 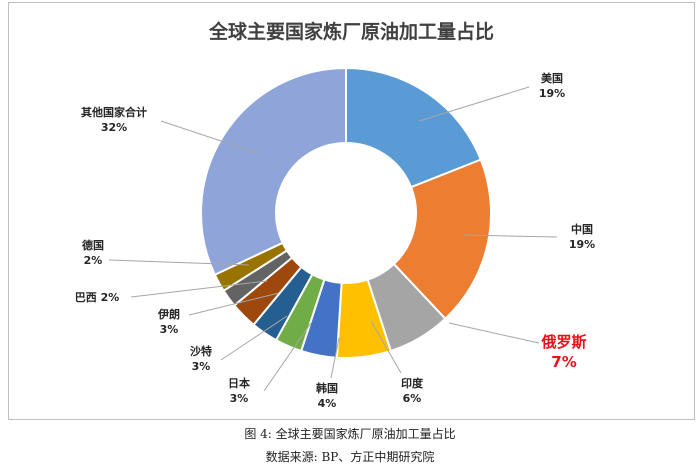 I want to click on category-label-9: 德国, so click(x=92, y=245).